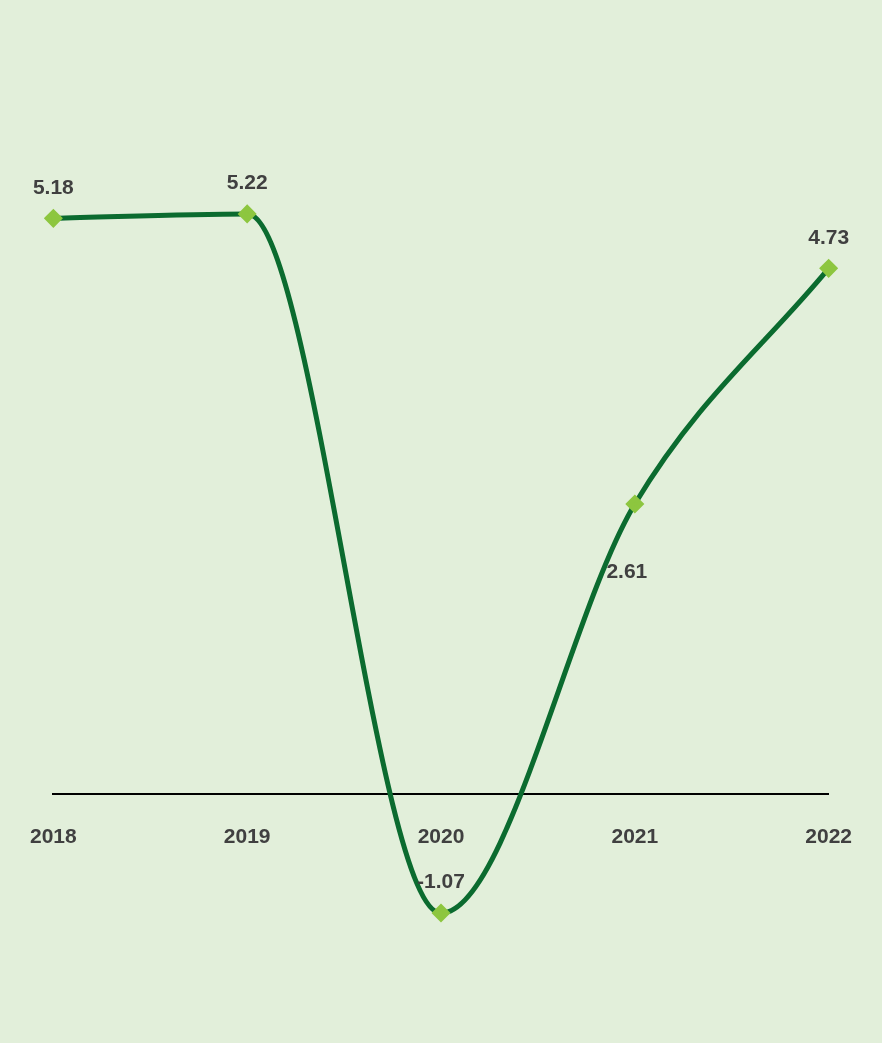 The width and height of the screenshot is (882, 1043). What do you see at coordinates (441, 881) in the screenshot?
I see `data-label: -1.07` at bounding box center [441, 881].